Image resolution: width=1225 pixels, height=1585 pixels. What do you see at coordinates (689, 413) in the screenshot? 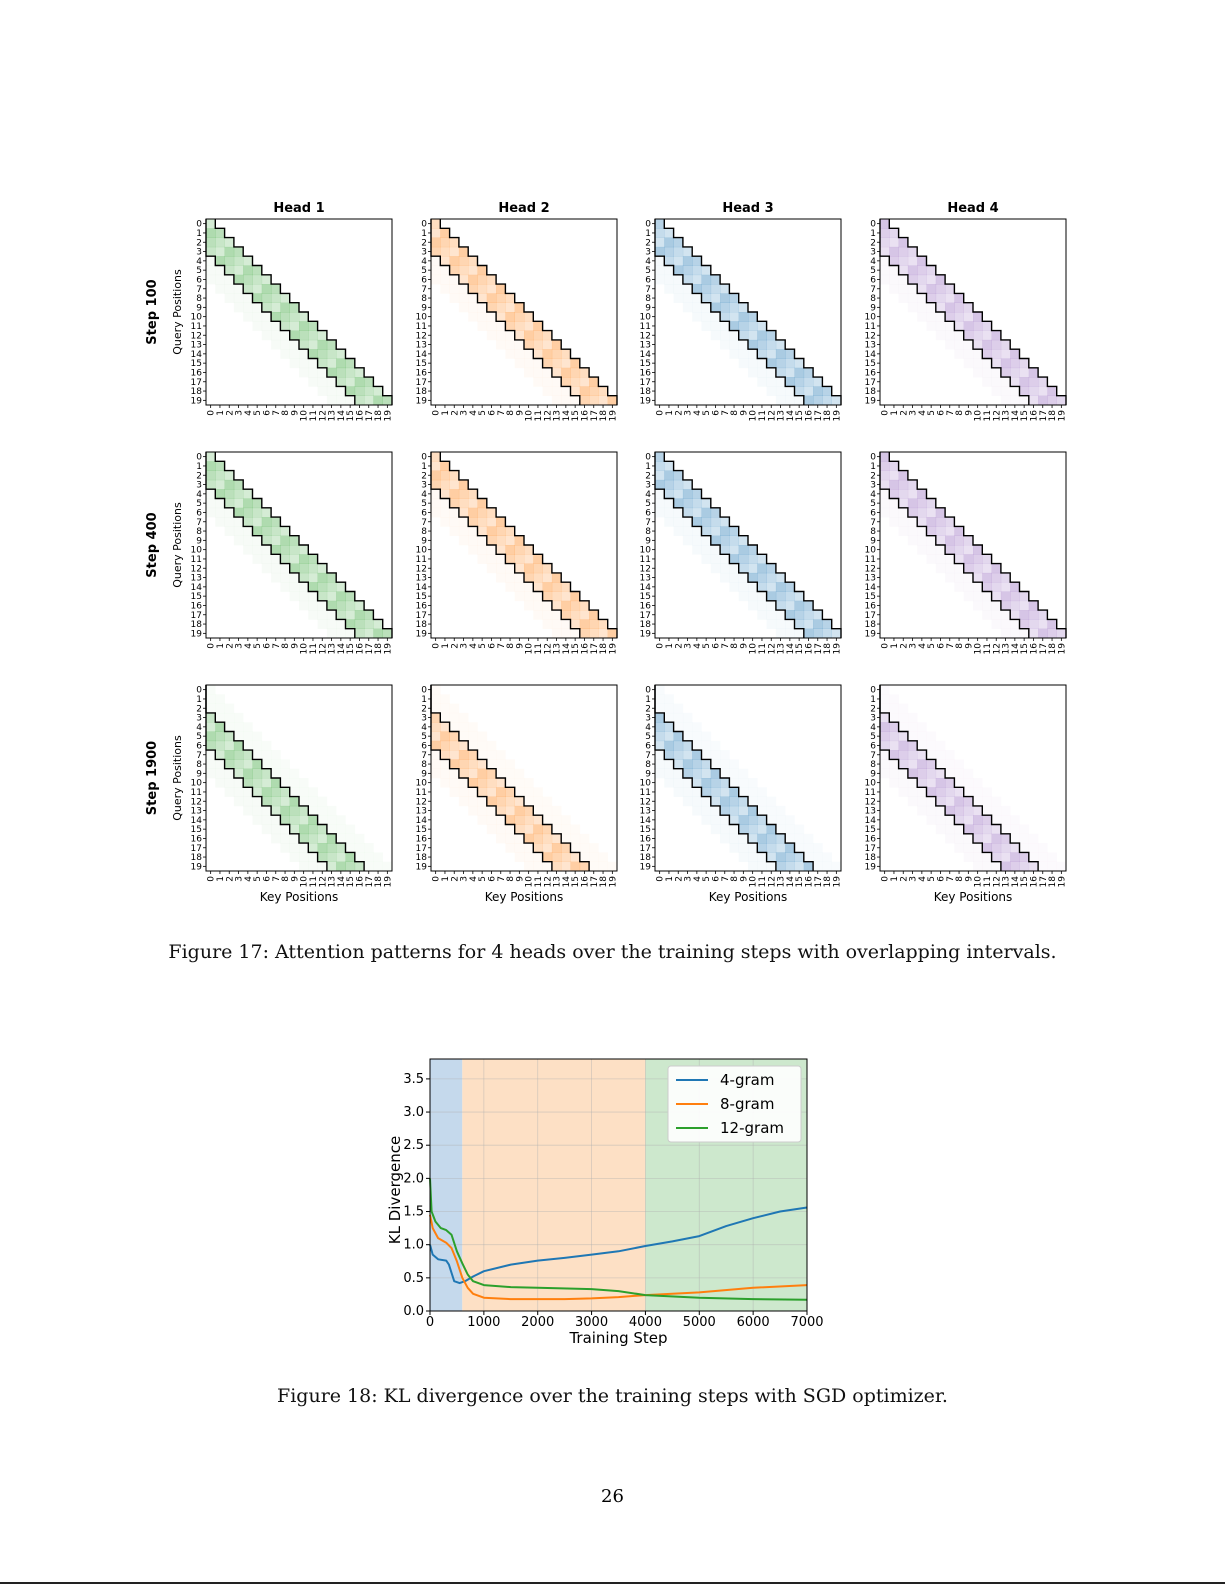
I see `x-tick-label: 3` at bounding box center [689, 413].